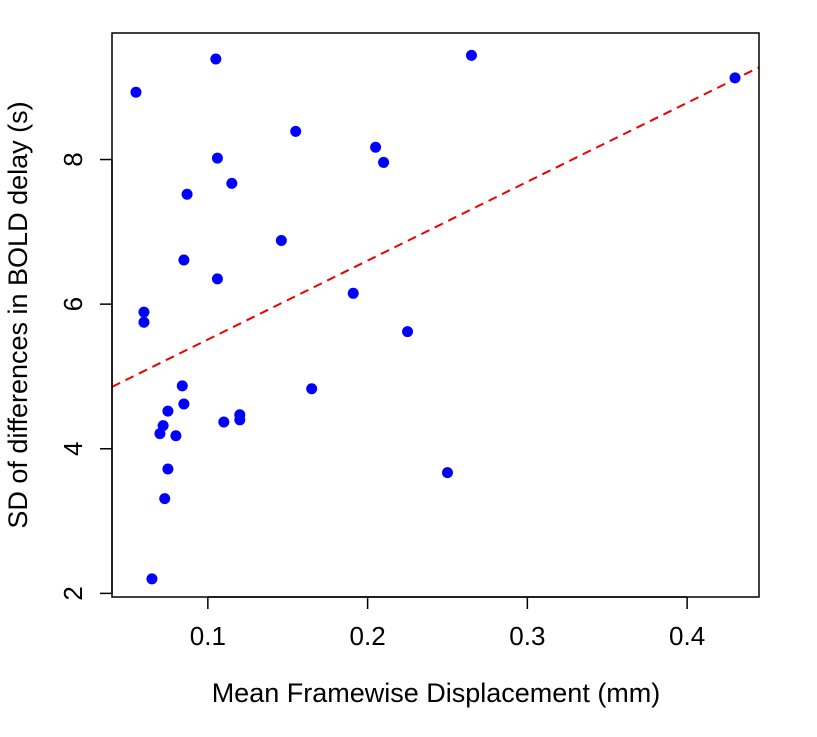 The width and height of the screenshot is (817, 737). I want to click on x-axis-title: Mean Framewise Displacement (mm), so click(436, 693).